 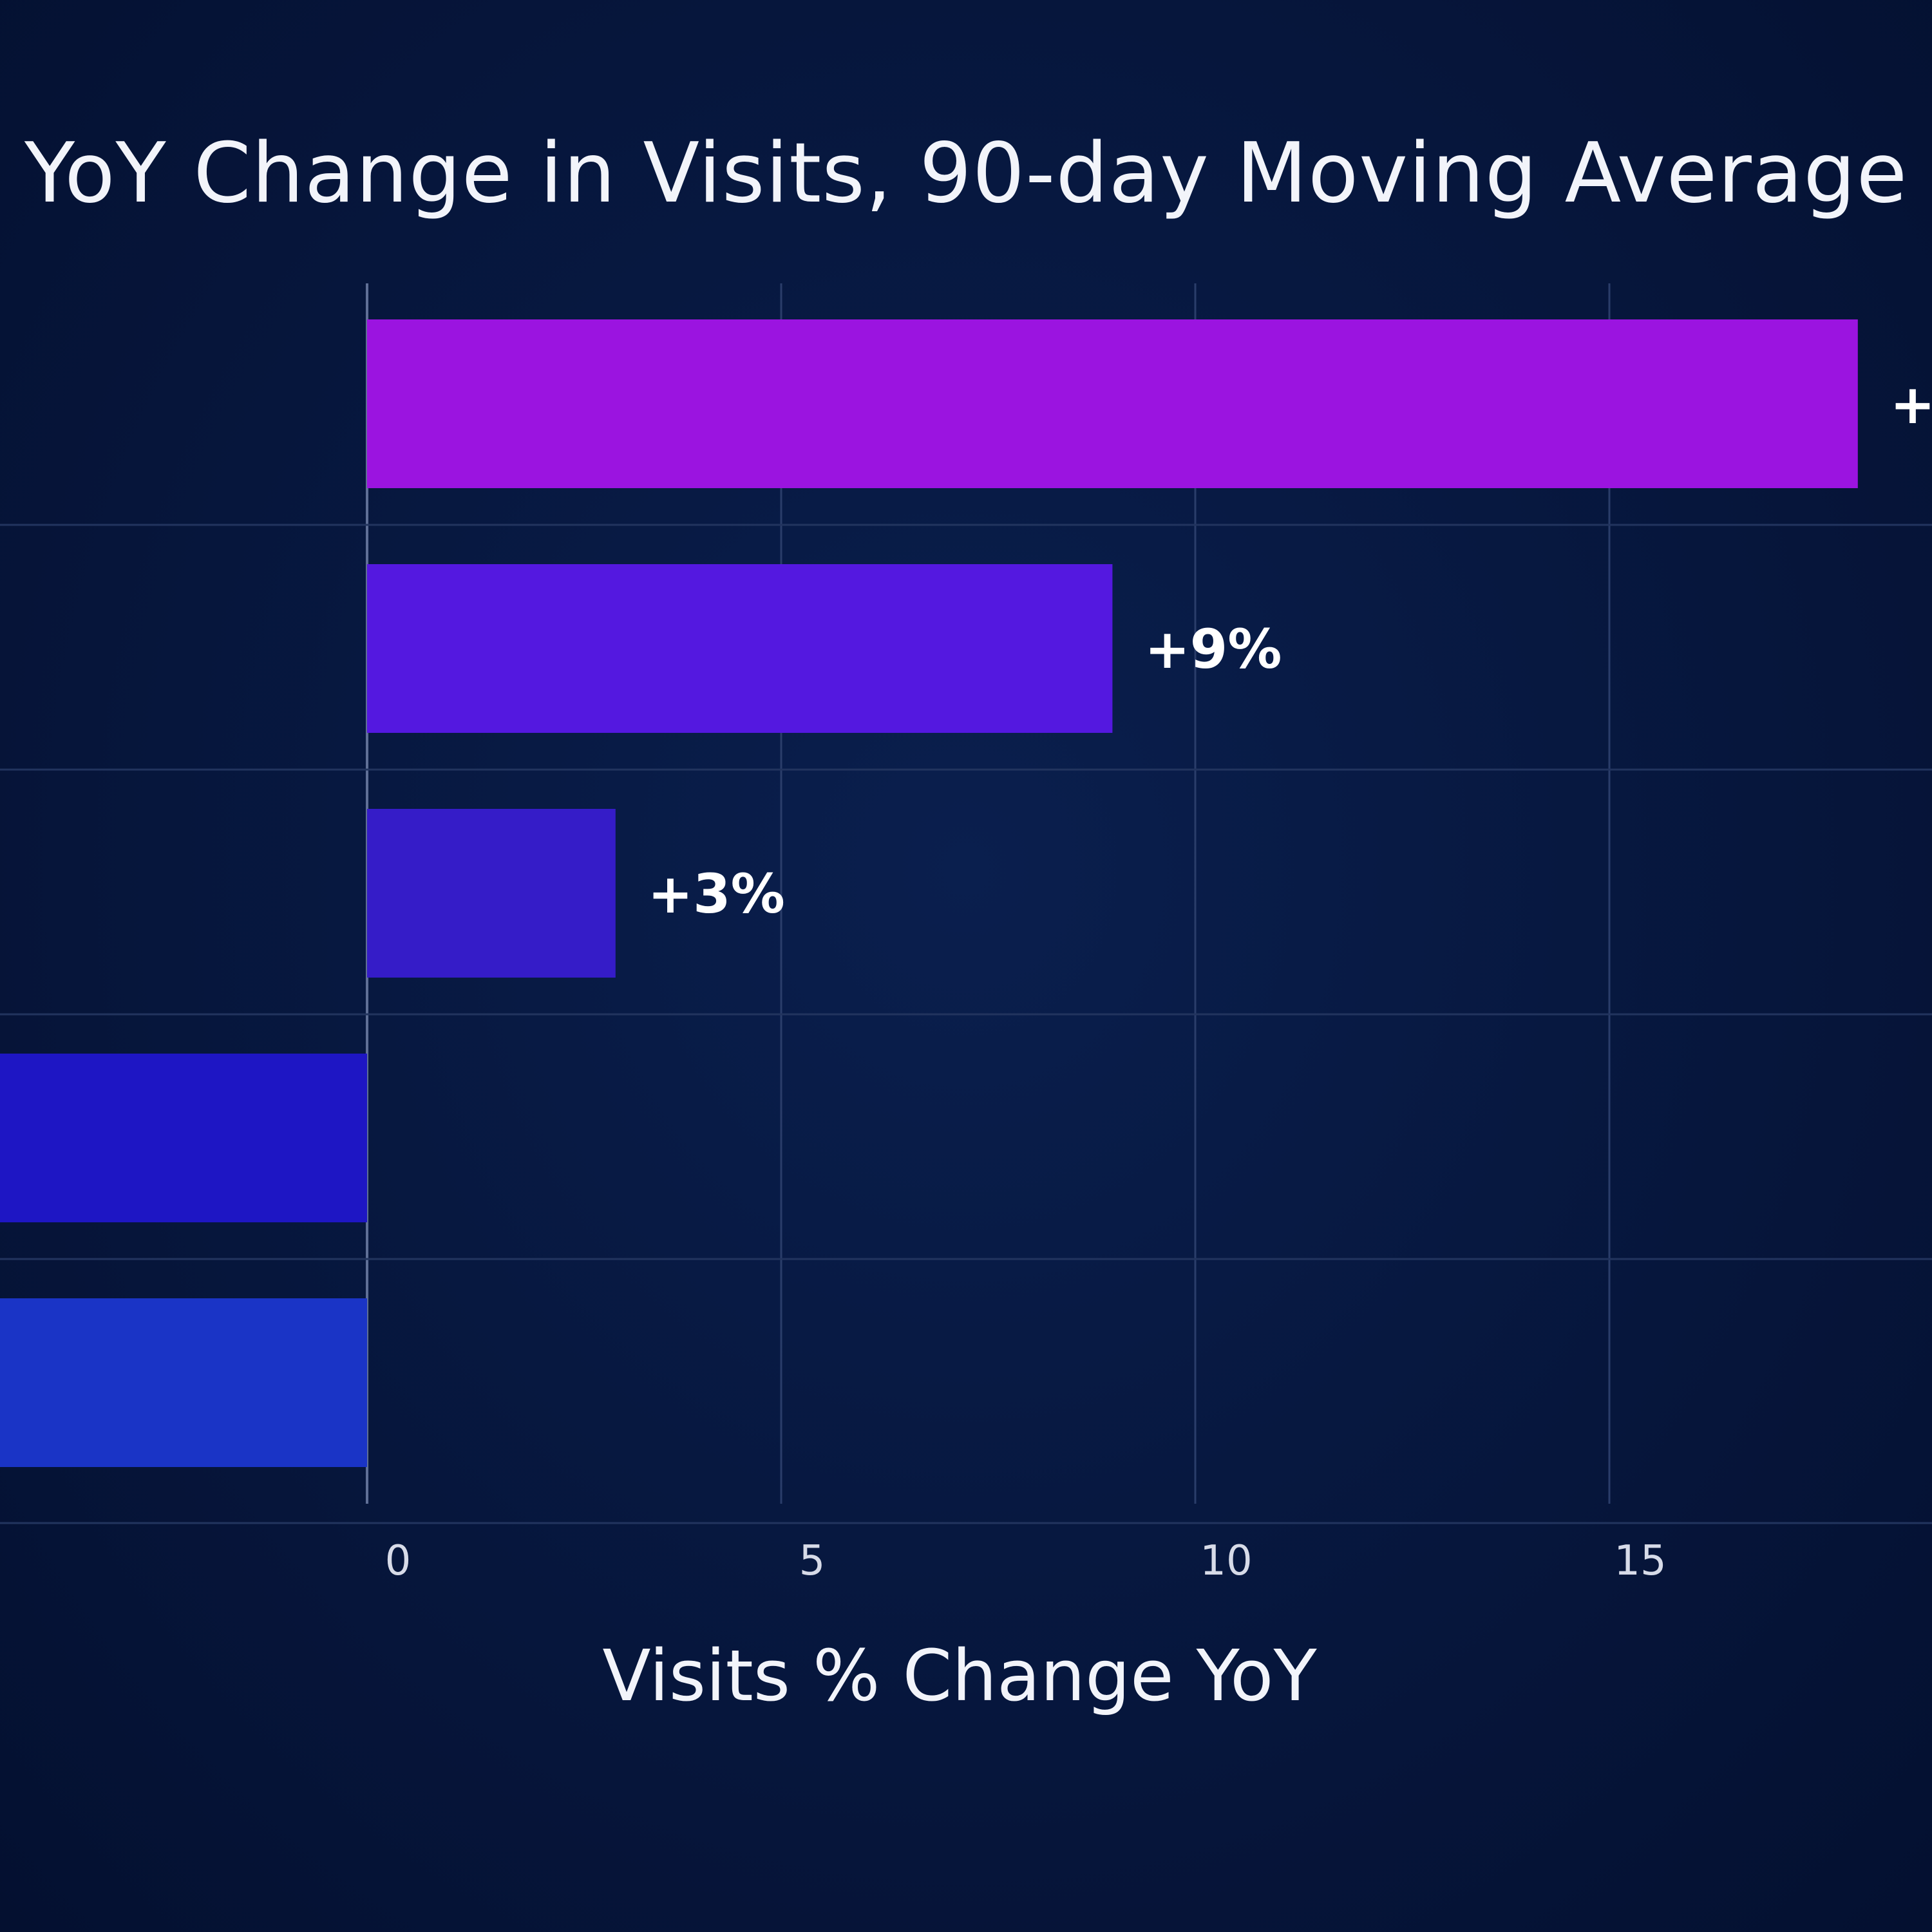 What do you see at coordinates (399, 1561) in the screenshot?
I see `x-tick-label-1: 0` at bounding box center [399, 1561].